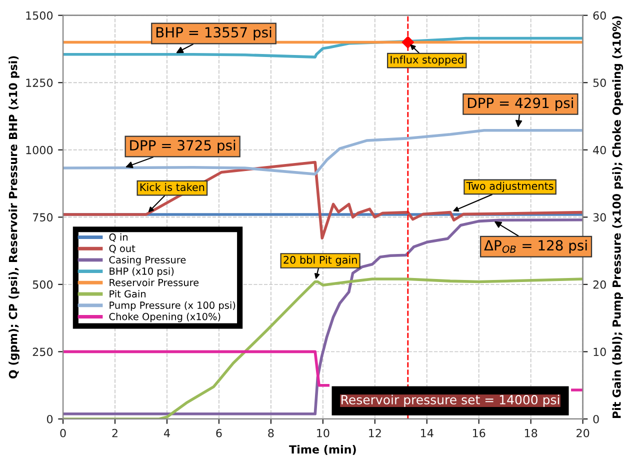  Describe the element at coordinates (219, 433) in the screenshot. I see `x-tick-label: 6` at that location.